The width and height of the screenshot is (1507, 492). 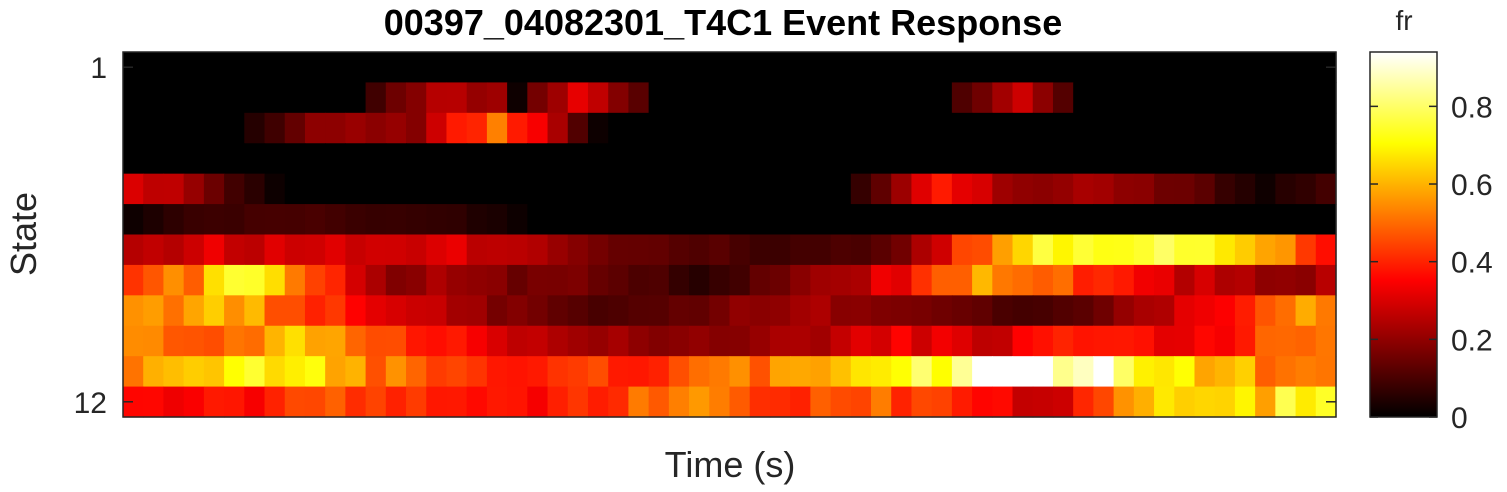 I want to click on colorbar-tick-label: 0.4, so click(x=1472, y=263).